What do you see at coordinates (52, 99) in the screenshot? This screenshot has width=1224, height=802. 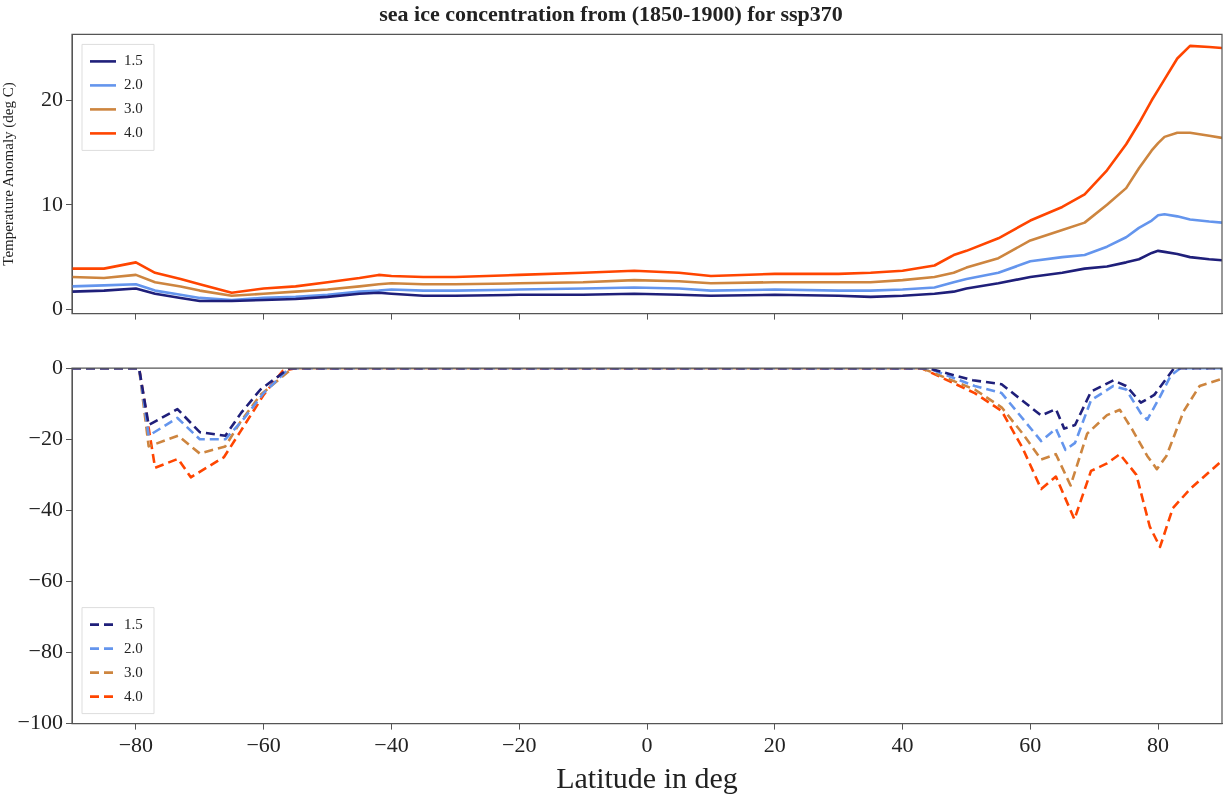 I see `y-tick-label: 20` at bounding box center [52, 99].